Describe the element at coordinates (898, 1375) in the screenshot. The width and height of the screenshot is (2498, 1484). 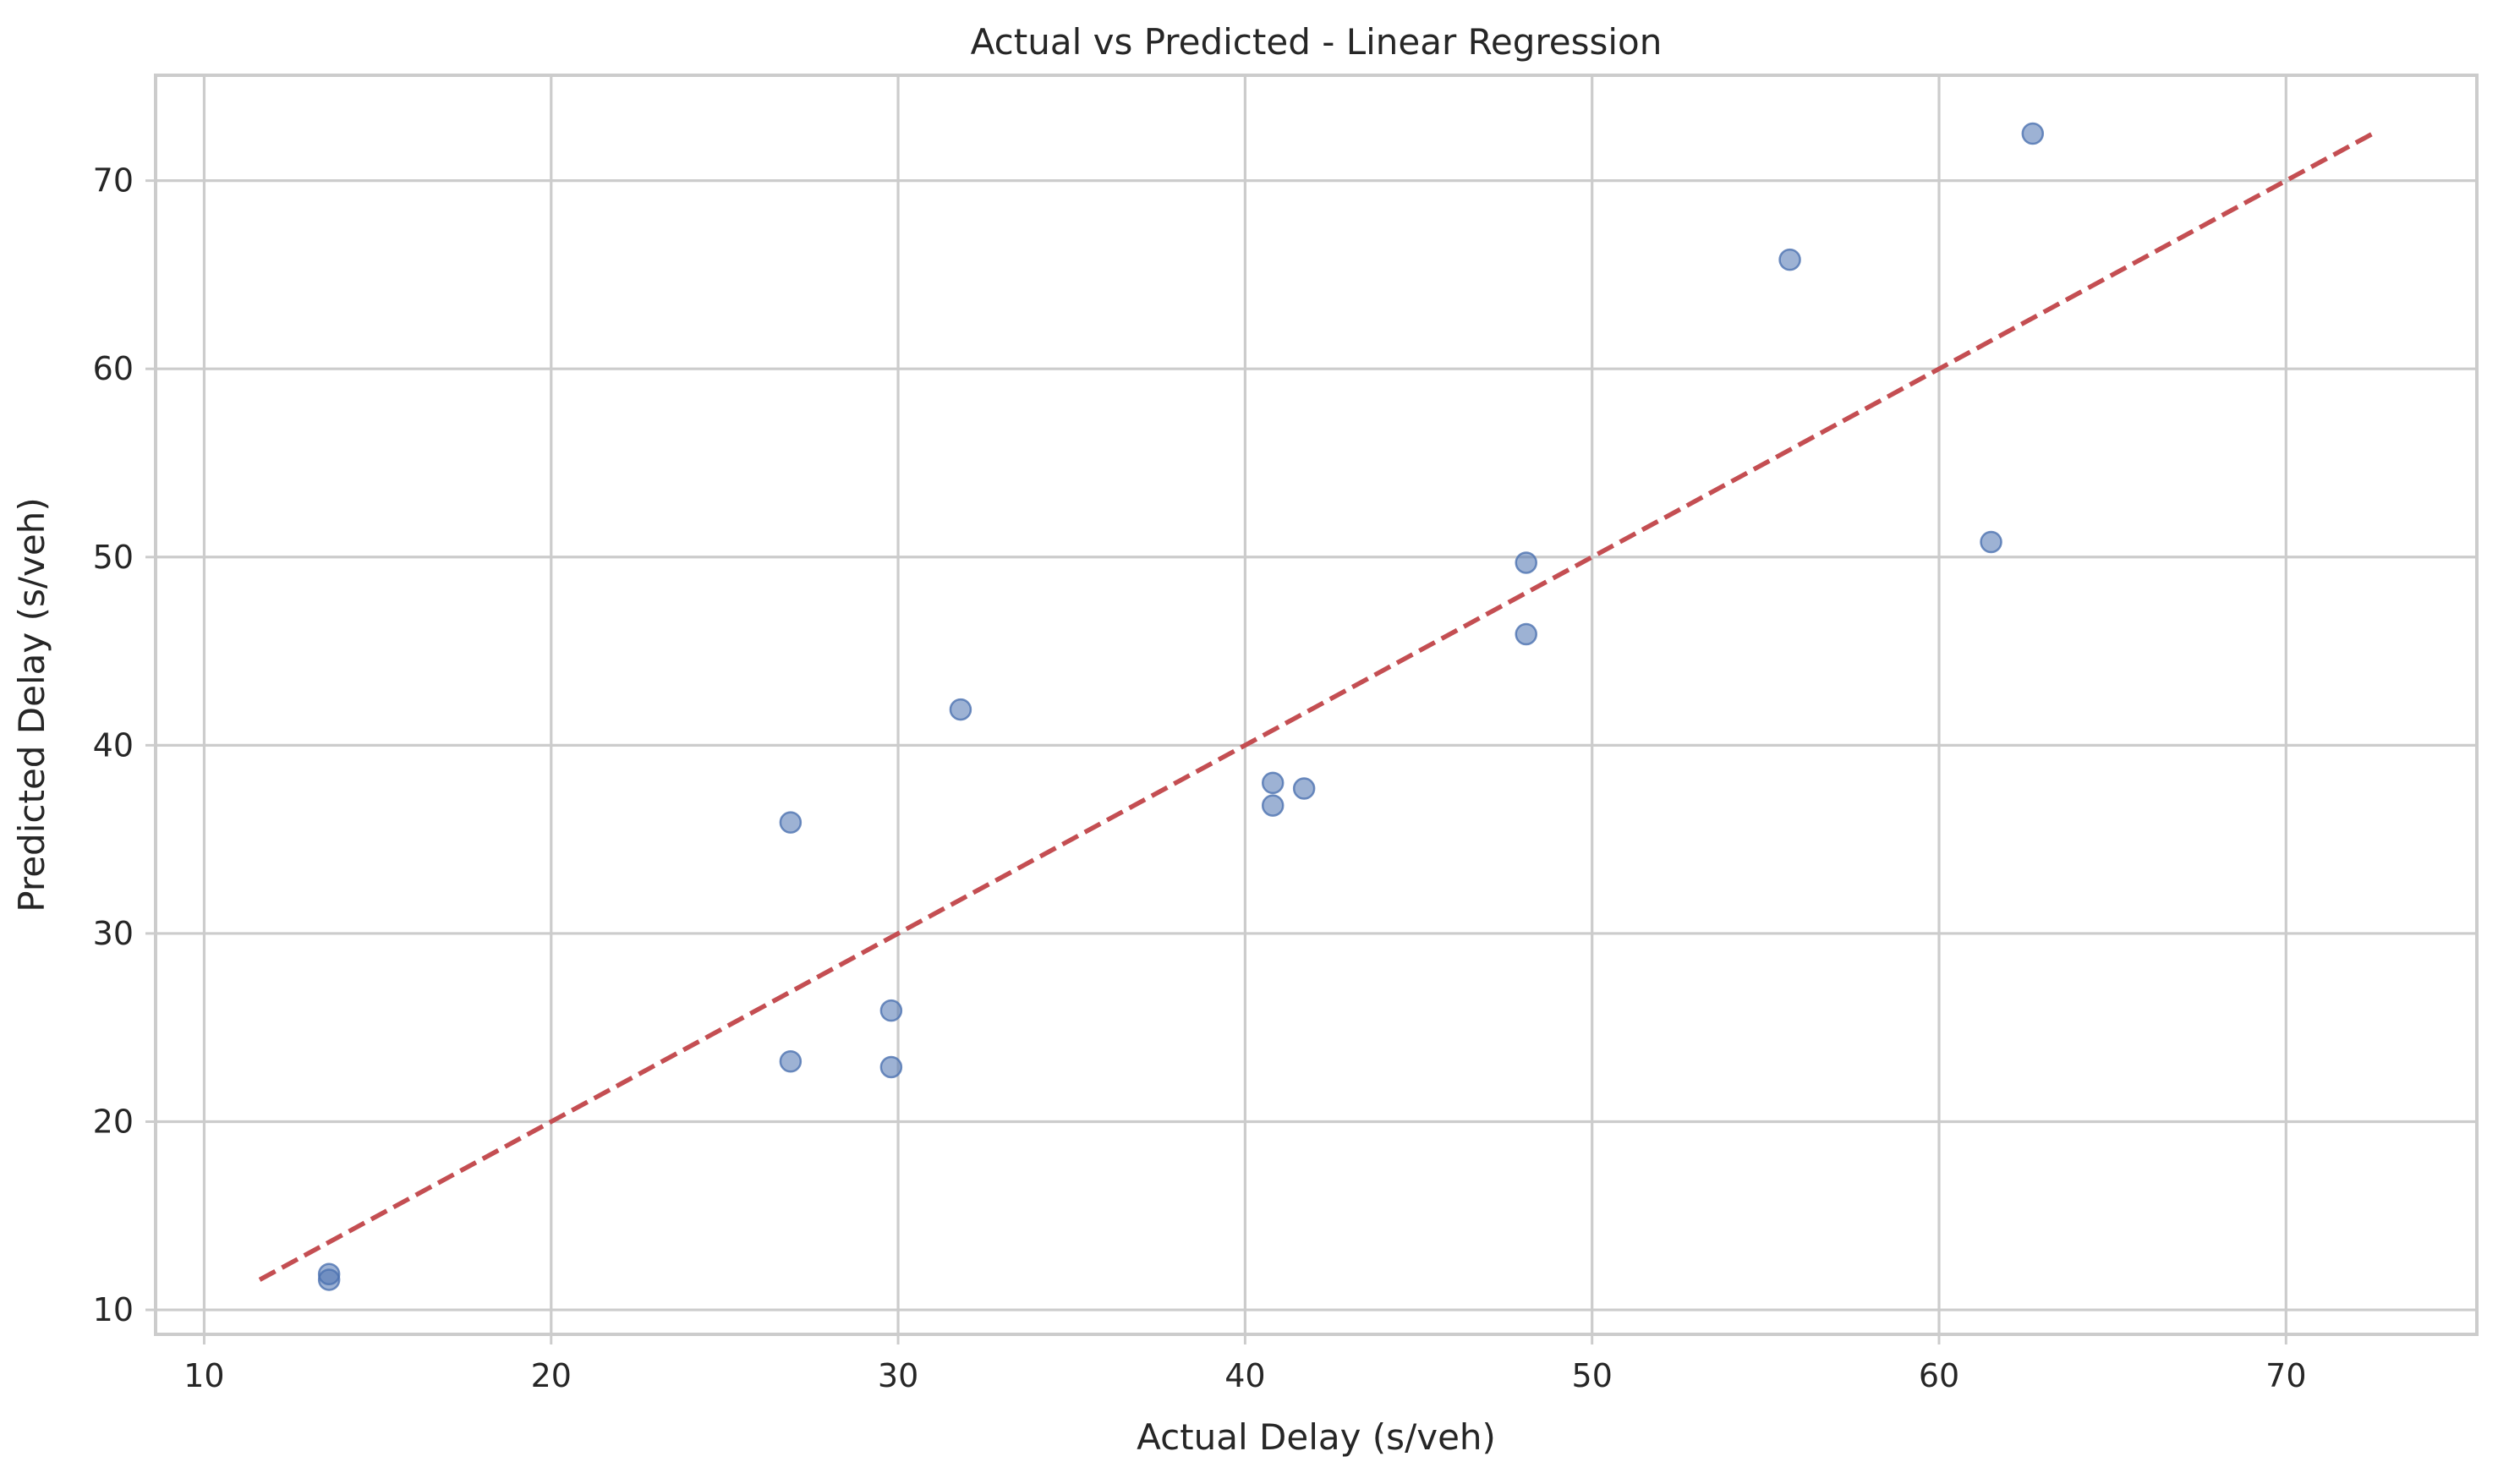
I see `x-tick-label: 30` at that location.